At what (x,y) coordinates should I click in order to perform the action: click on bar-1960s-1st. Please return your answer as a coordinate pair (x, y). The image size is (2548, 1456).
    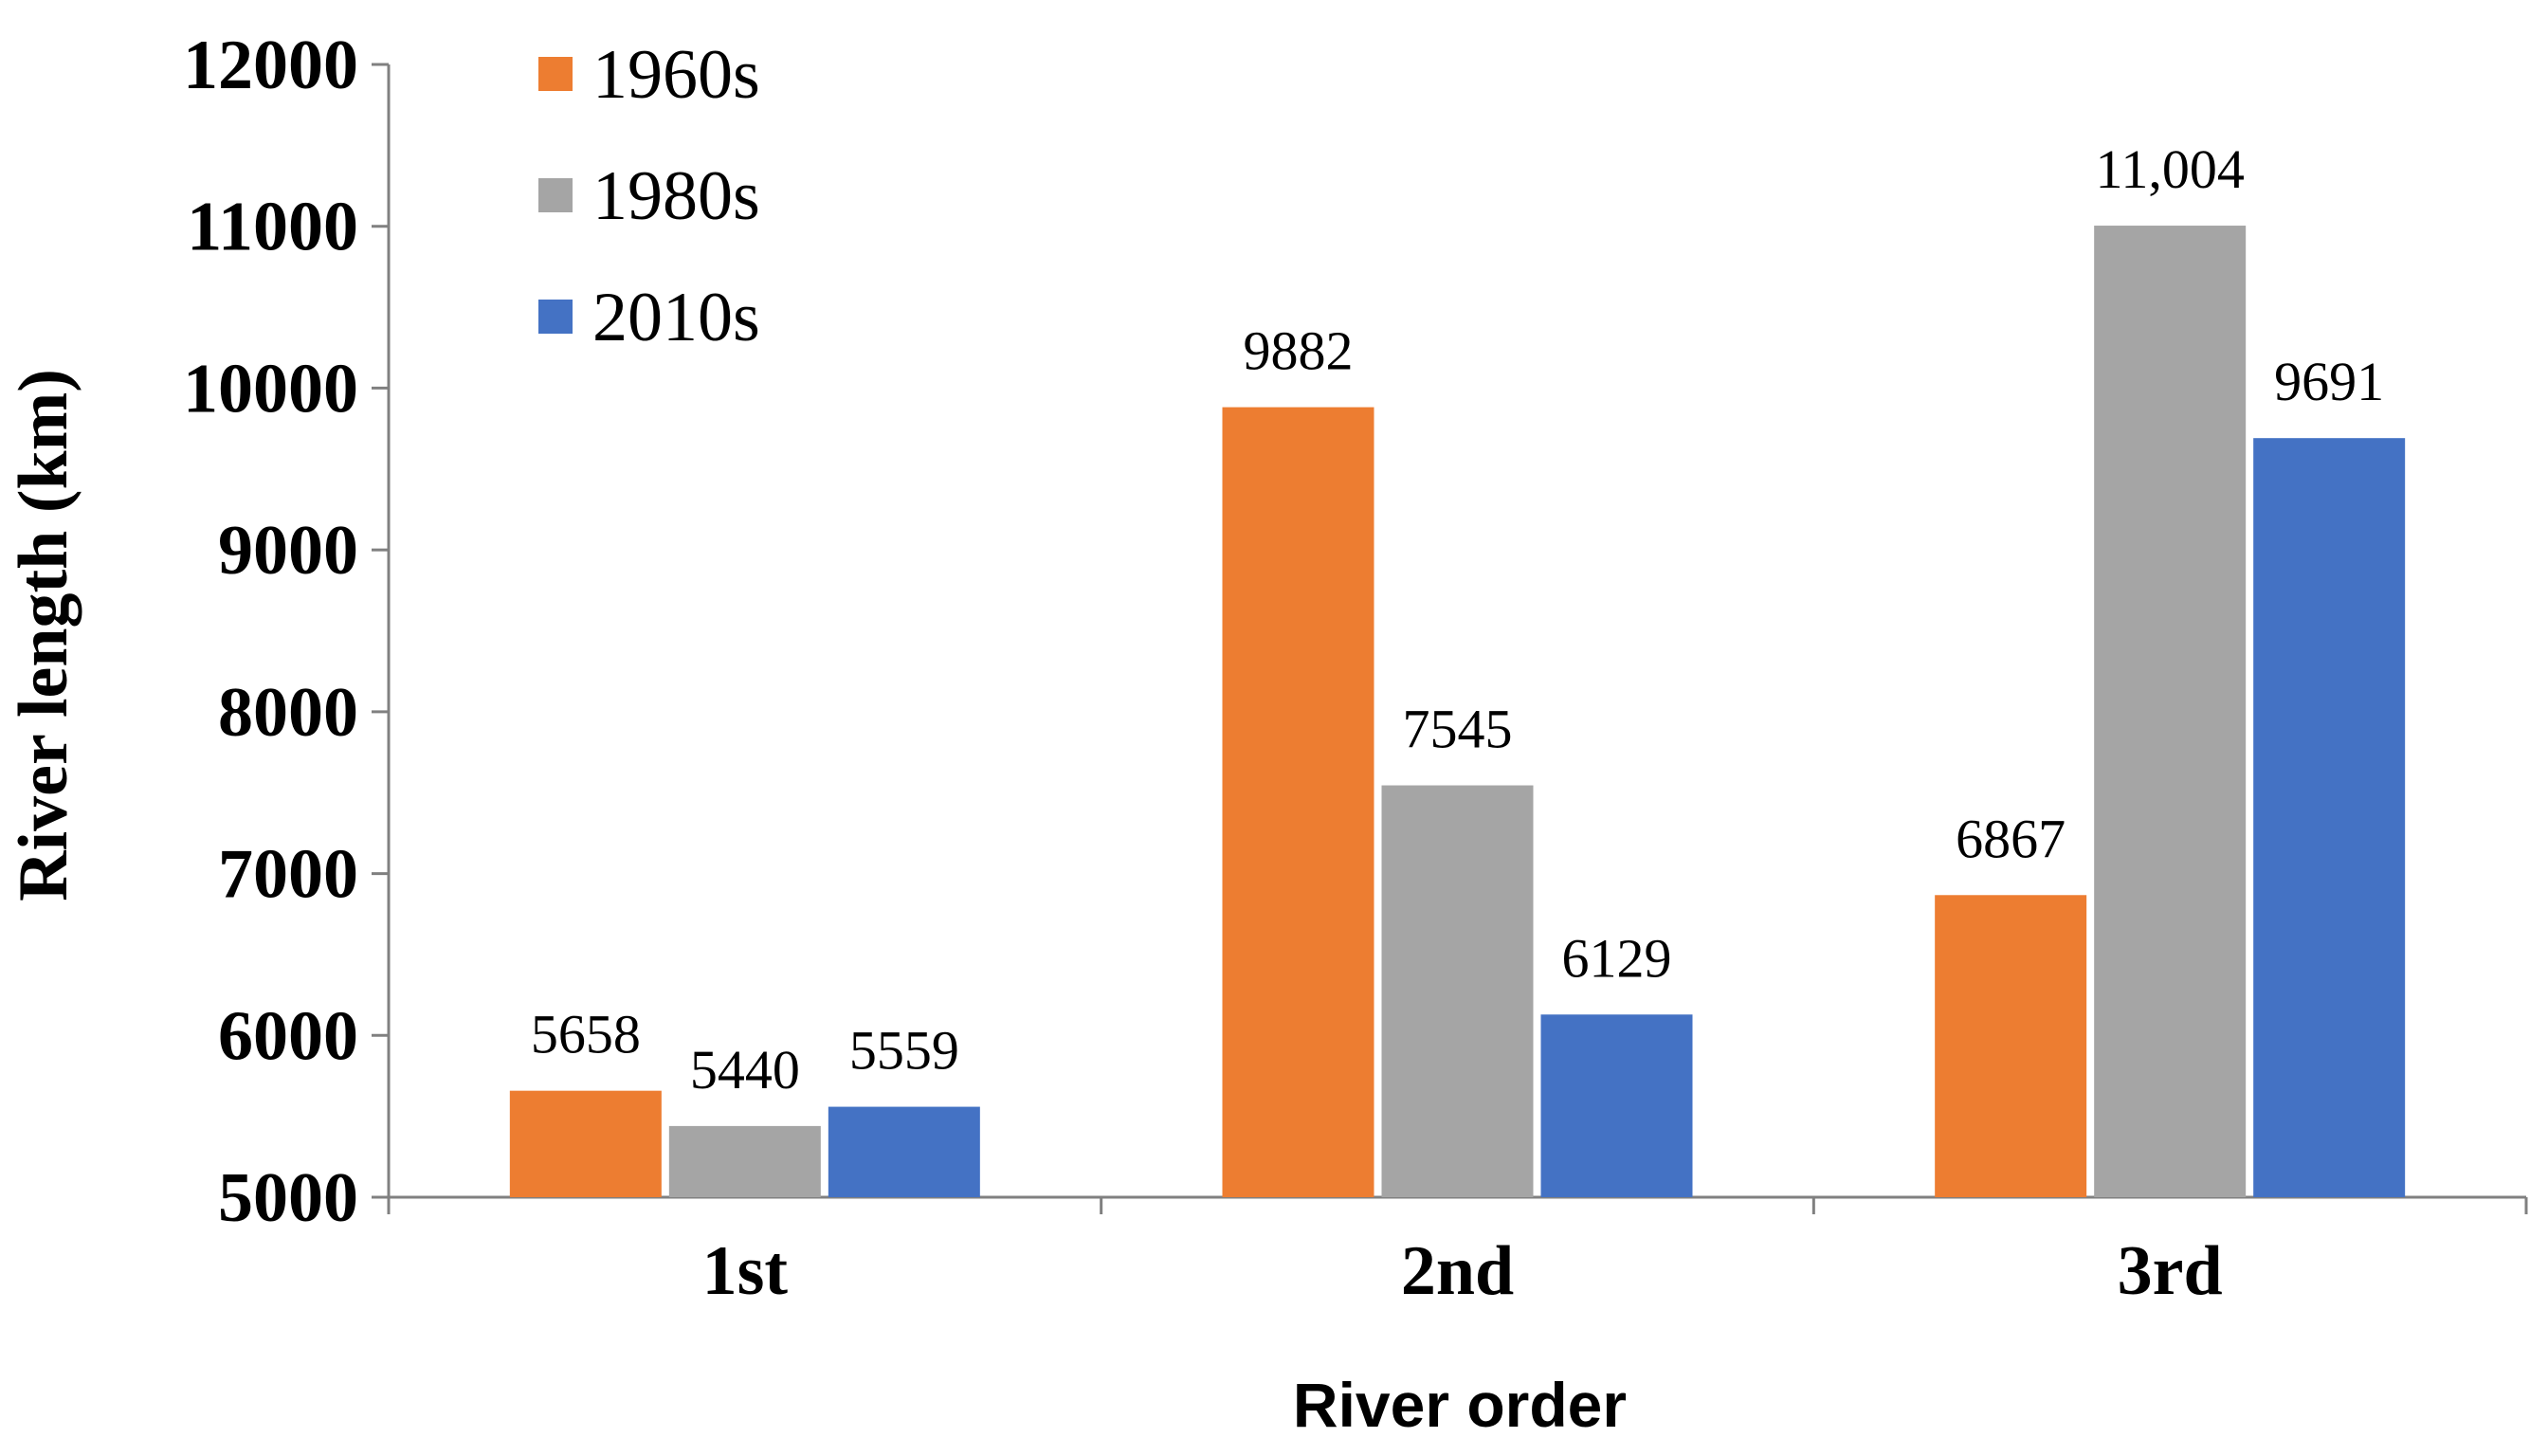
    Looking at the image, I should click on (585, 1143).